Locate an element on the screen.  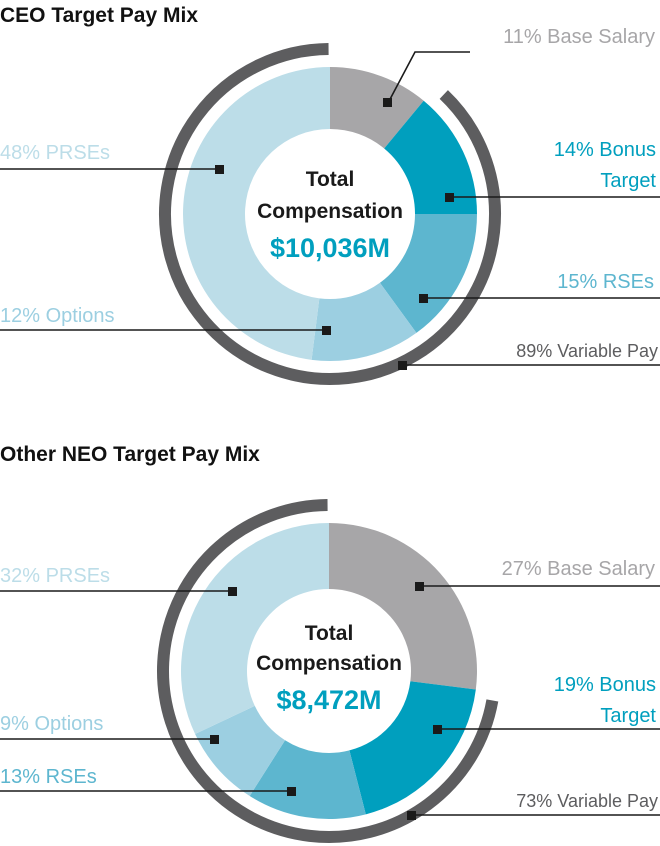
chart-1-center-compensation: Compensation is located at coordinates (330, 211).